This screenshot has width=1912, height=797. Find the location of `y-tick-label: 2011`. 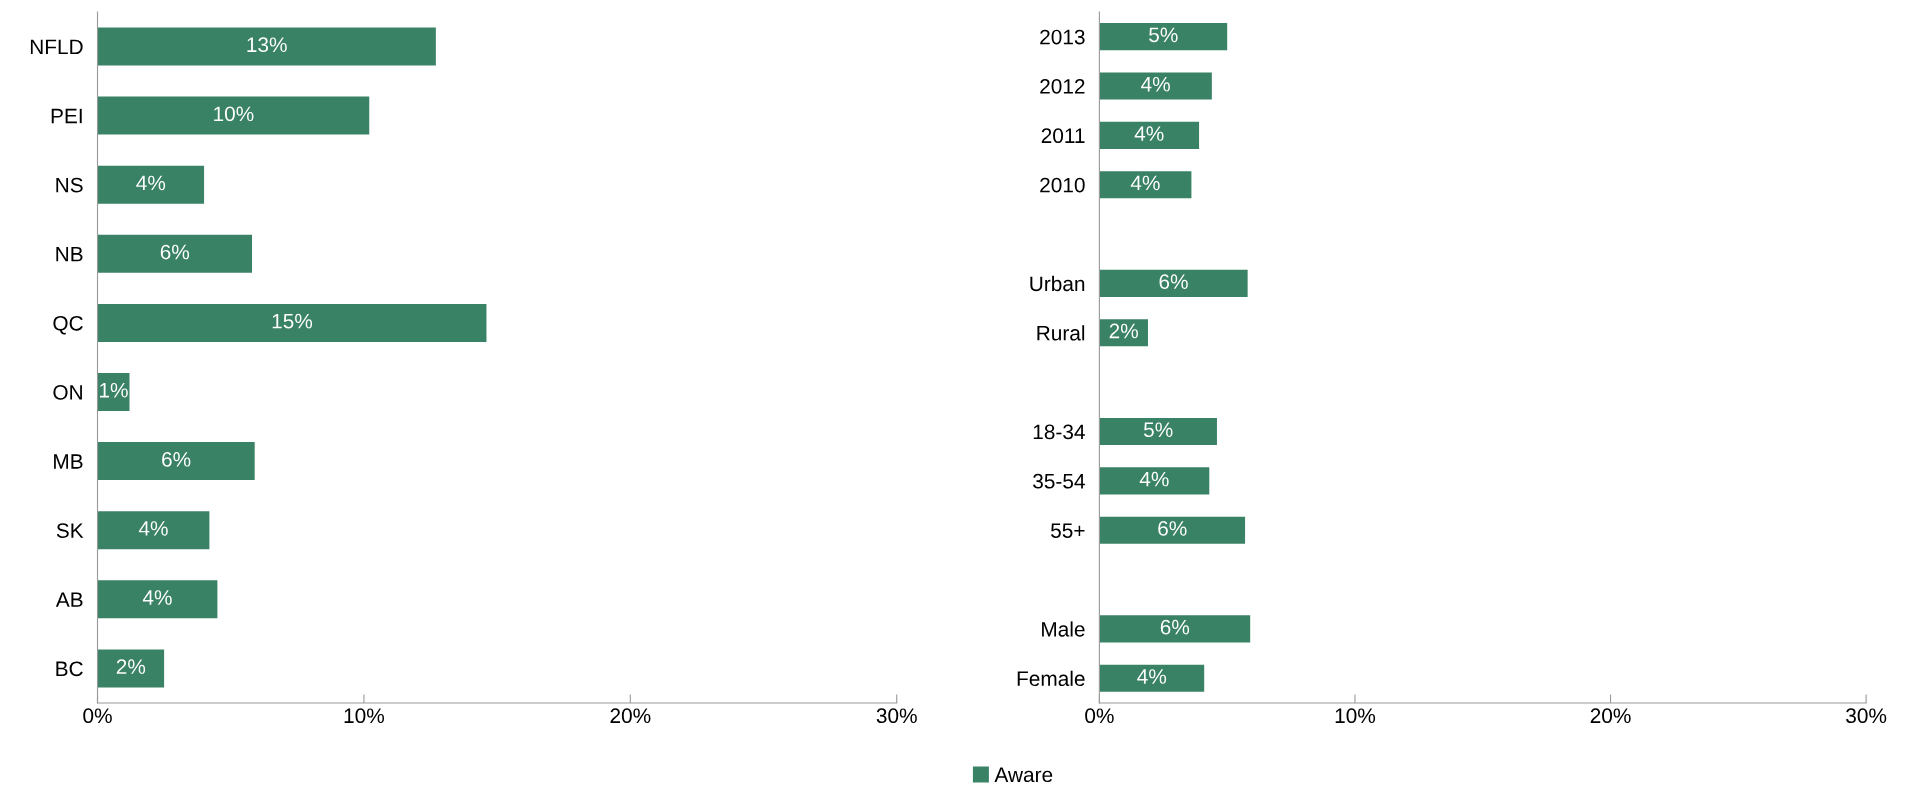

y-tick-label: 2011 is located at coordinates (1063, 136).